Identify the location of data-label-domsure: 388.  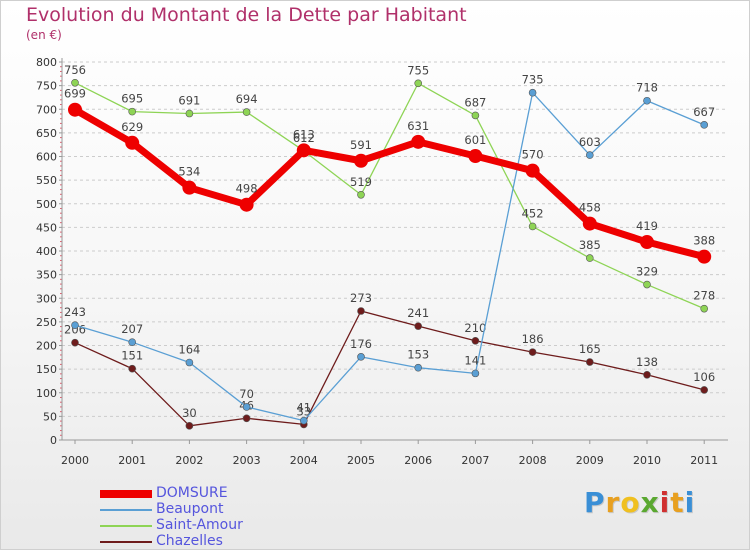
(704, 241).